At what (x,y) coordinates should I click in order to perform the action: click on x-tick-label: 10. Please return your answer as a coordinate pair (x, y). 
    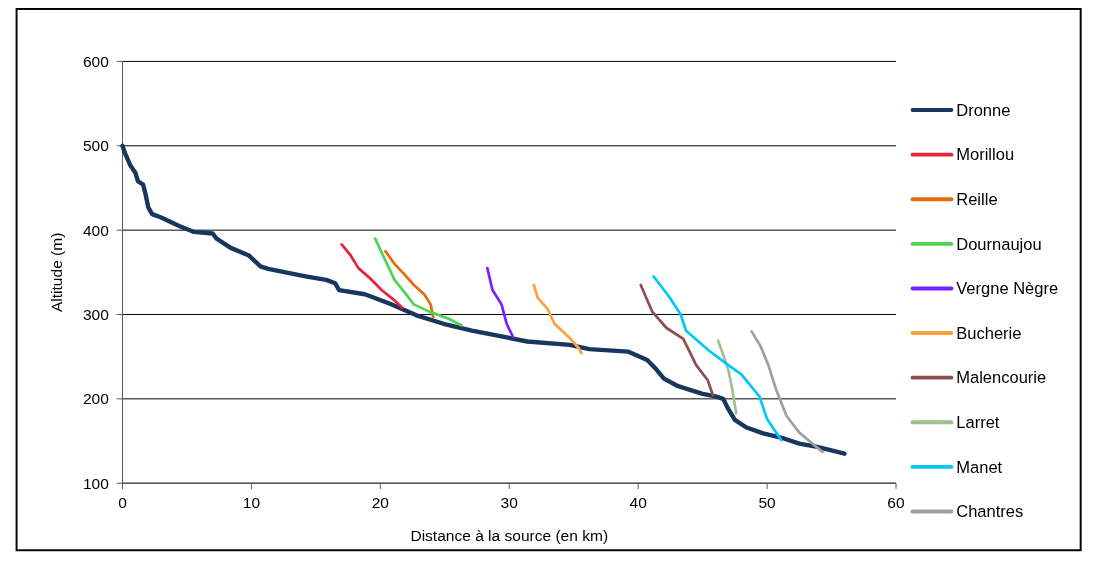
    Looking at the image, I should click on (251, 503).